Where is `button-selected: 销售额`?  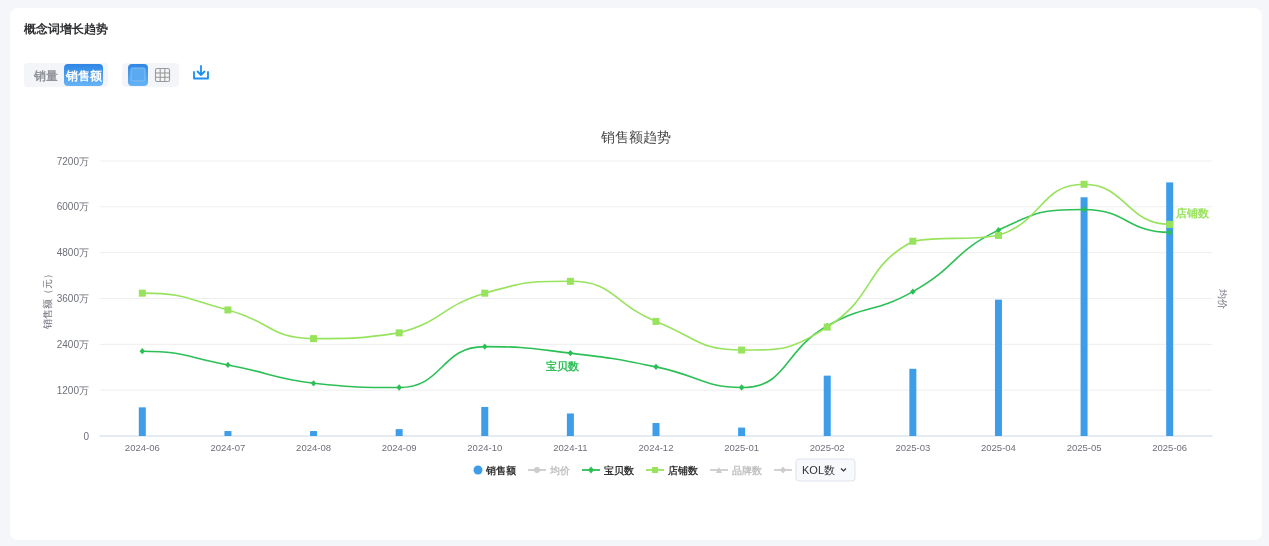 button-selected: 销售额 is located at coordinates (83, 75).